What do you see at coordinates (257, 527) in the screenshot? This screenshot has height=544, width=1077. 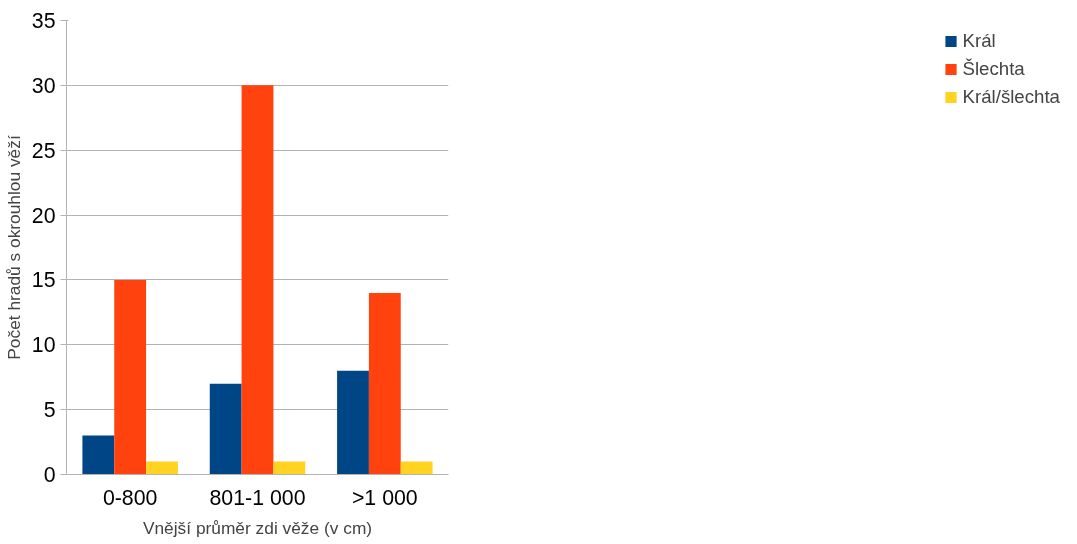 I see `x-axis-title: Vnější průměr zdi věže (v cm)` at bounding box center [257, 527].